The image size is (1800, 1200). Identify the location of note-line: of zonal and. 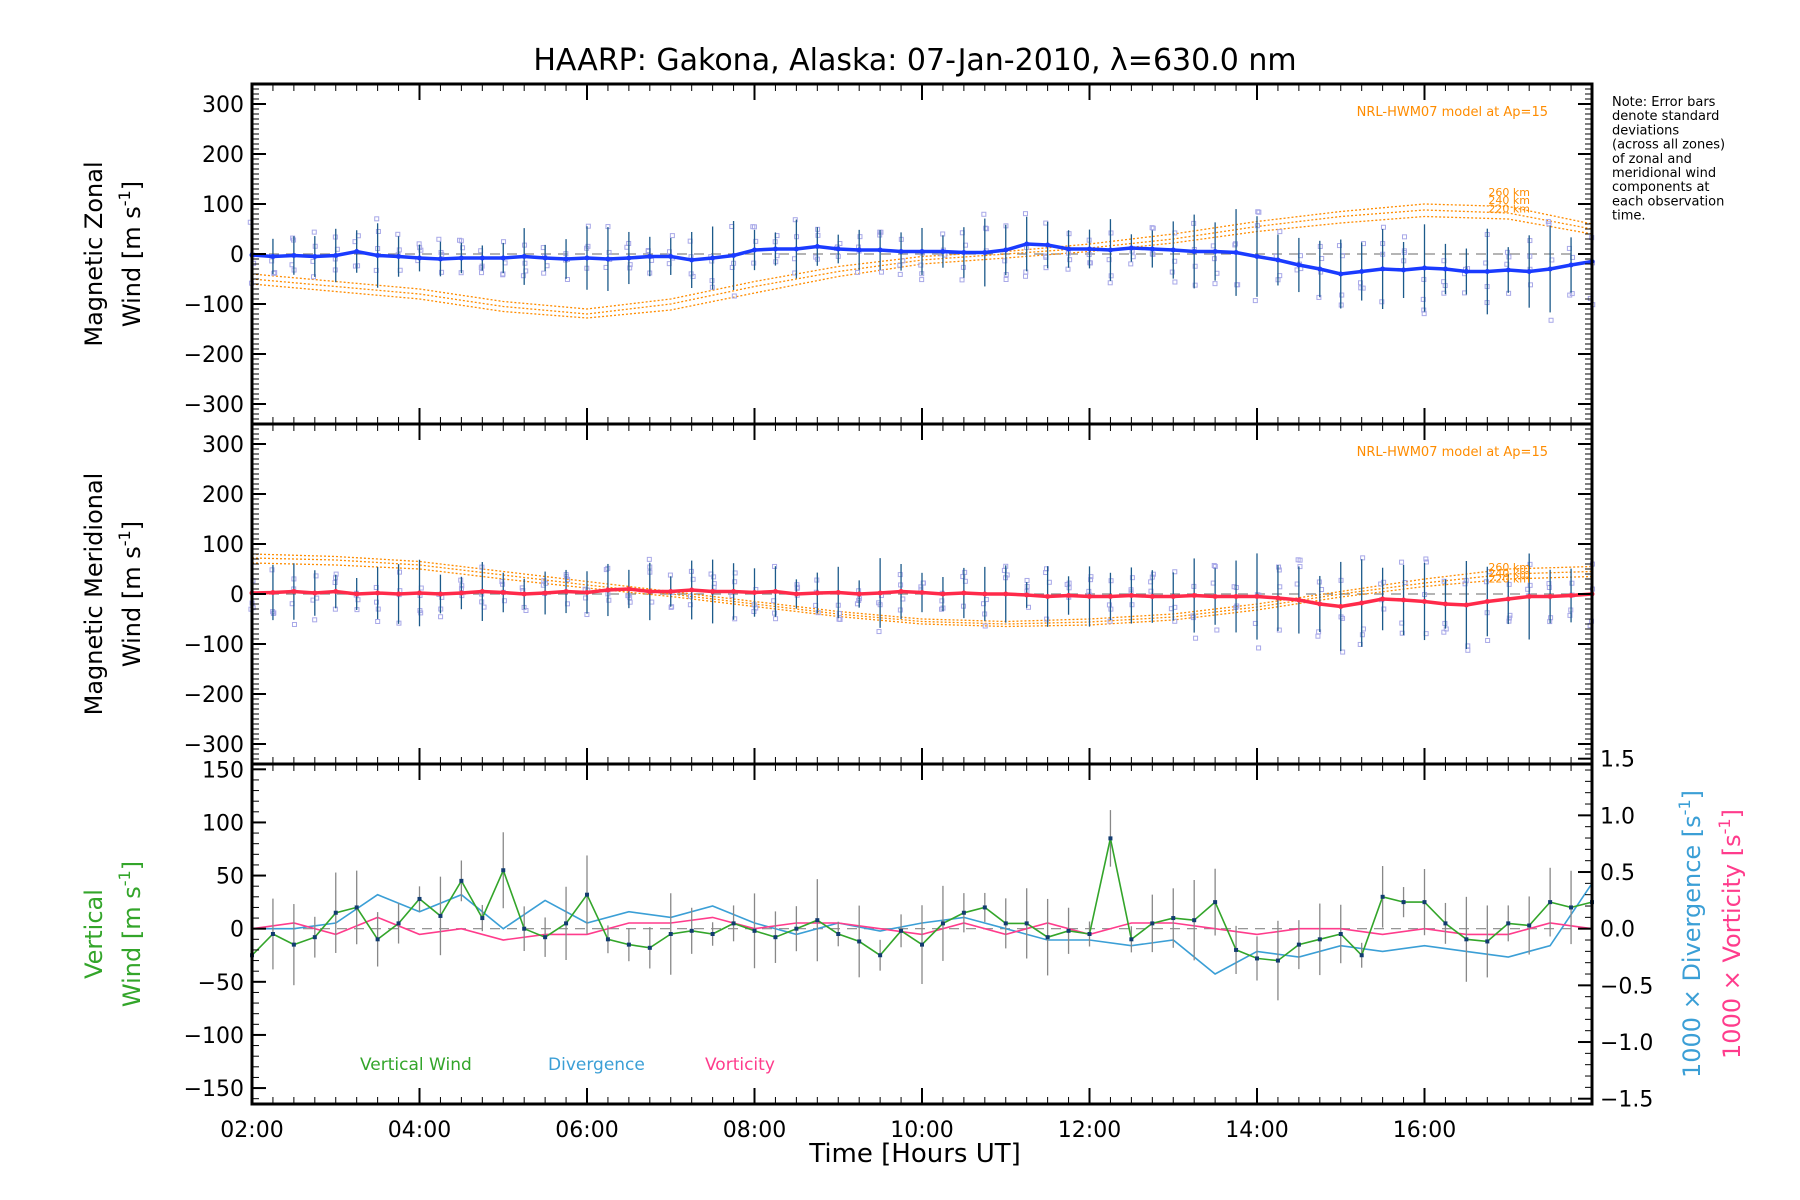
(1652, 159).